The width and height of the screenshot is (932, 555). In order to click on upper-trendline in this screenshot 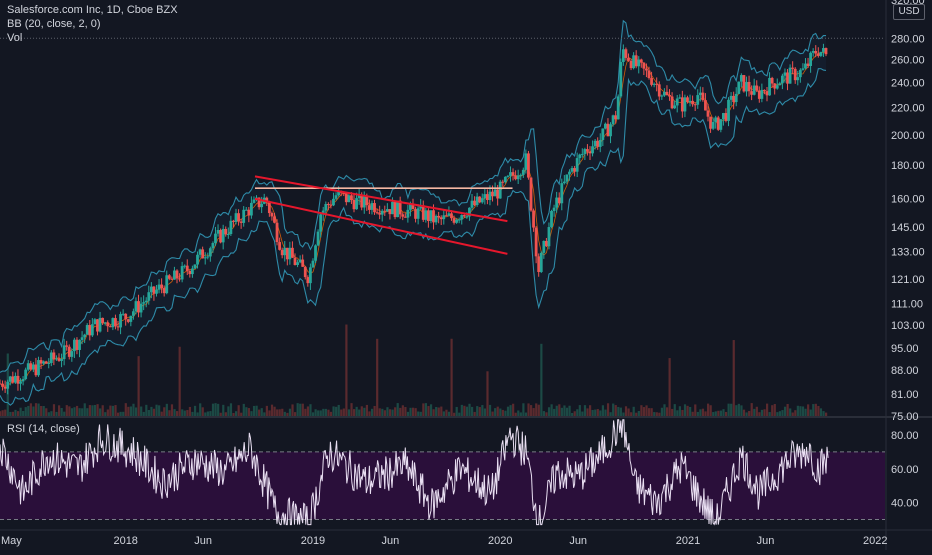, I will do `click(381, 199)`.